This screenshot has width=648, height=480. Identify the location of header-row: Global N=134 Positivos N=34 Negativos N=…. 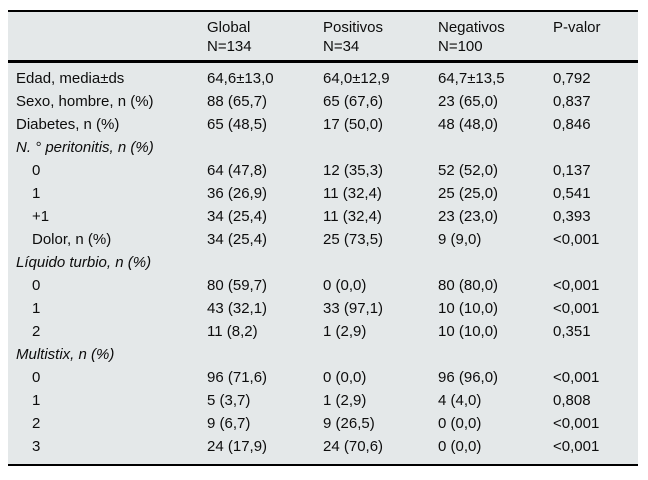
(323, 37).